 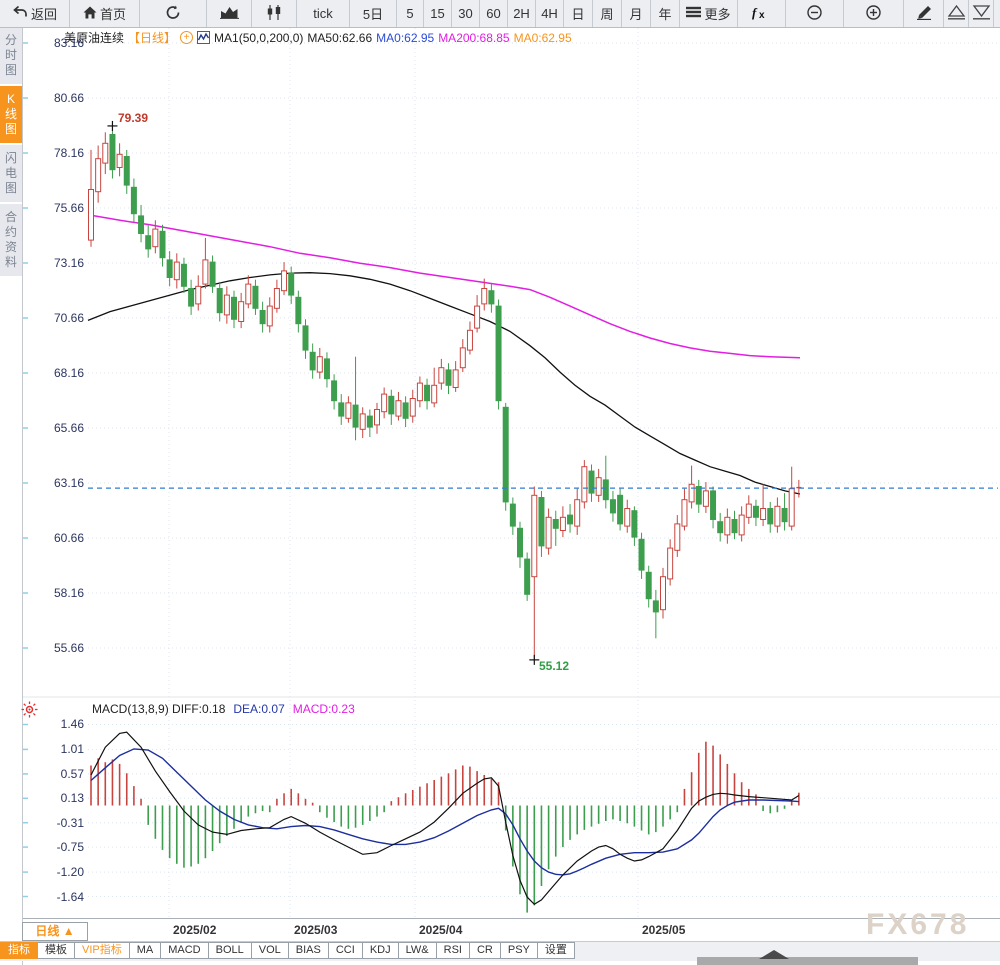 What do you see at coordinates (29, 709) in the screenshot?
I see `indicator-settings-sun-icon` at bounding box center [29, 709].